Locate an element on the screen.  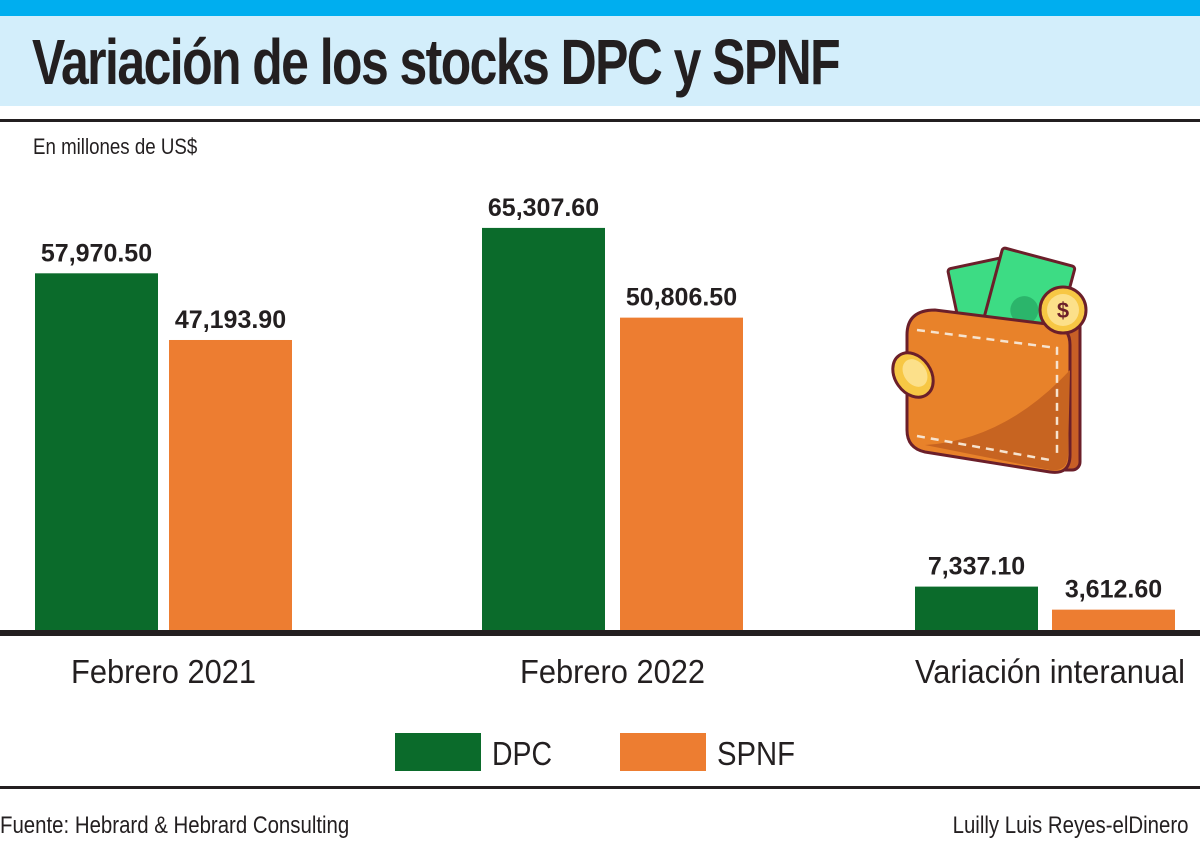
legend-label-spnf: SPNF is located at coordinates (756, 753).